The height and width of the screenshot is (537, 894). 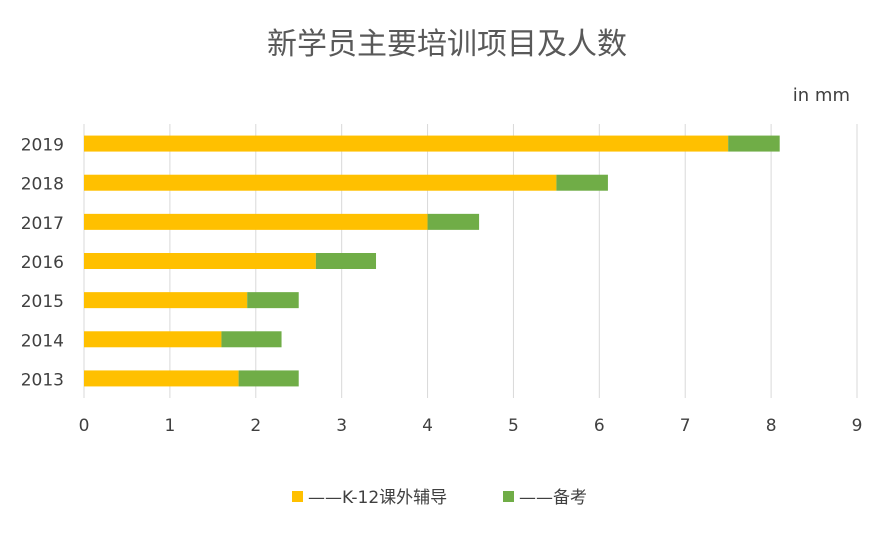 I want to click on bar-exam-prep-2016, so click(x=346, y=261).